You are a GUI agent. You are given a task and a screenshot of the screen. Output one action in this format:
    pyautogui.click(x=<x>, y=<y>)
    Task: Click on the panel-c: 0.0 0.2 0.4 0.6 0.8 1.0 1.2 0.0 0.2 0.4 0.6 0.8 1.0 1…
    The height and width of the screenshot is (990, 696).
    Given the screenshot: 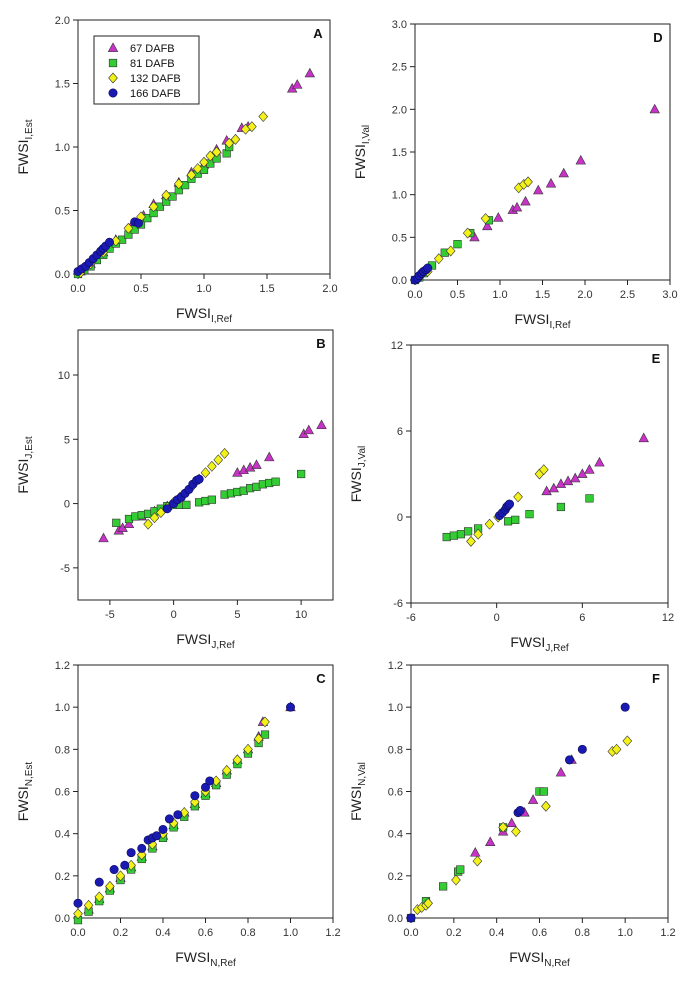 What is the action you would take?
    pyautogui.click(x=178, y=814)
    